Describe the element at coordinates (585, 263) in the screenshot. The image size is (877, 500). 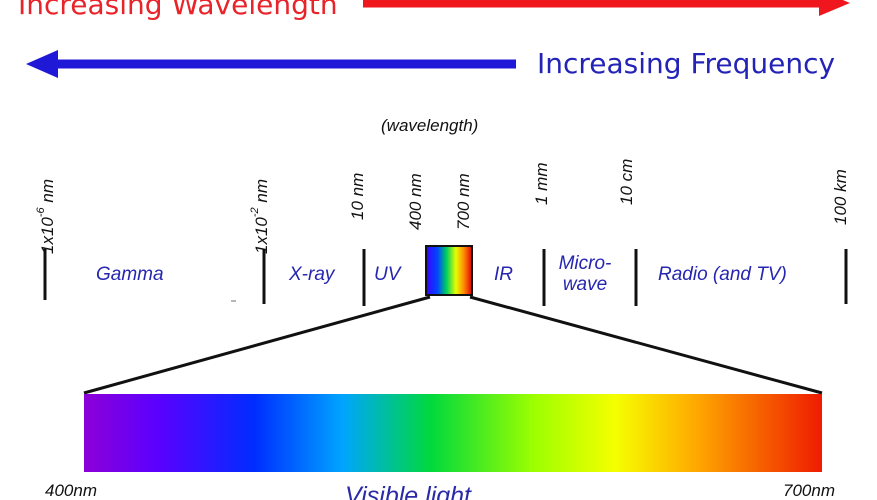
I see `band-label-microwave-line1: Micro-` at that location.